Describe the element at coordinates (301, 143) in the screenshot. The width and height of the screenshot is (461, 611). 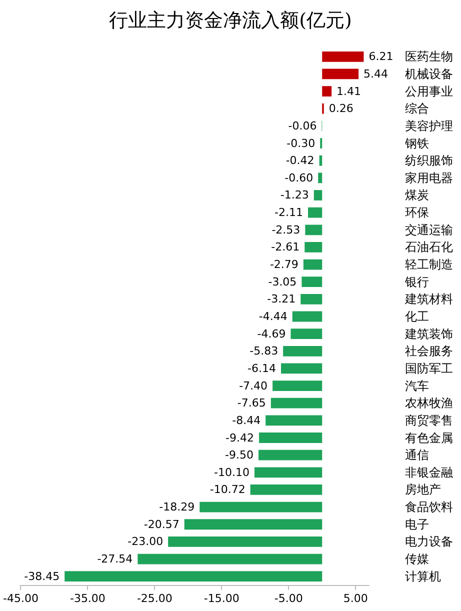
I see `data-label: -0.30` at that location.